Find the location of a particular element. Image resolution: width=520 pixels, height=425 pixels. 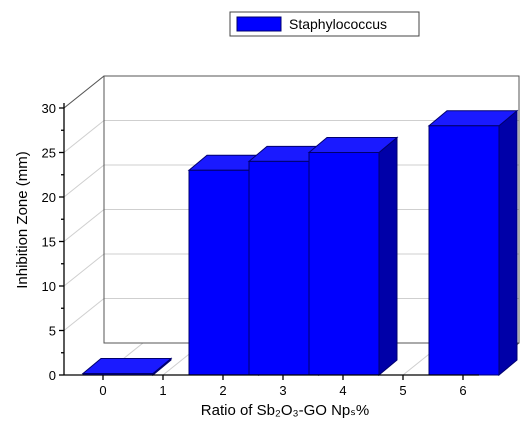

legend: Staphylococcus is located at coordinates (324, 24).